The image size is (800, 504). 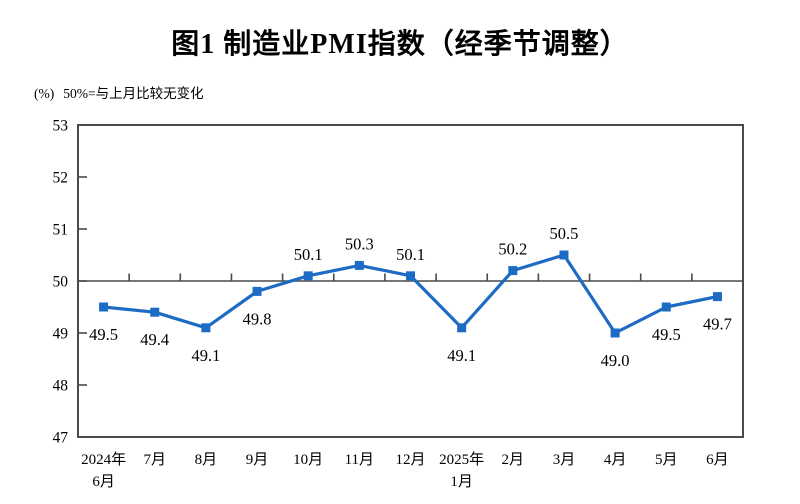 What do you see at coordinates (133, 93) in the screenshot?
I see `reference-note-label: 50%=与上月比较无变化` at bounding box center [133, 93].